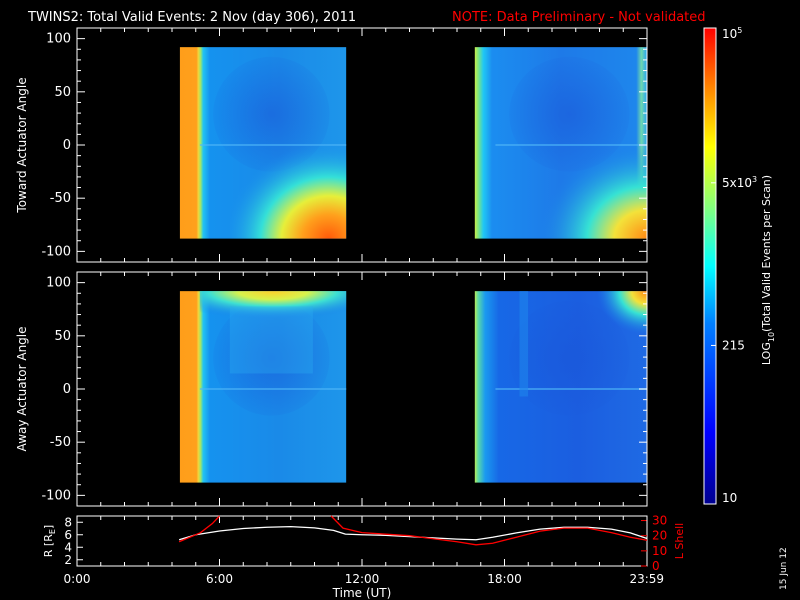 The height and width of the screenshot is (600, 800). Describe the element at coordinates (710, 266) in the screenshot. I see `colorbar-scale` at that location.